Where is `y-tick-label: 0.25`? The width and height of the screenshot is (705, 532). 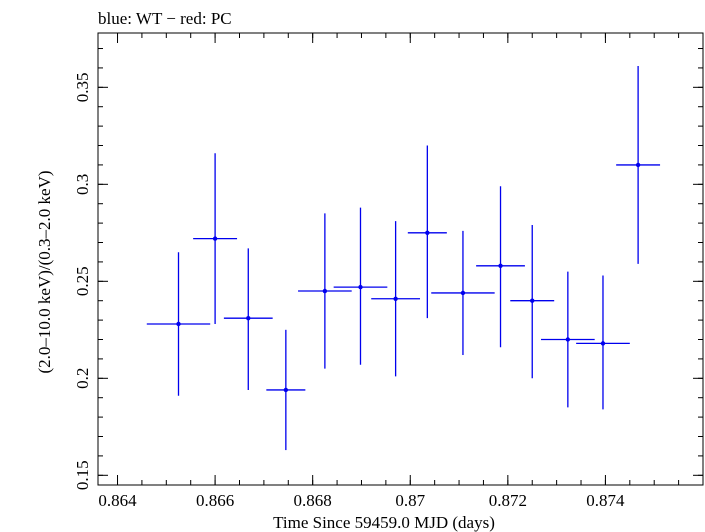
y-tick-label: 0.25 is located at coordinates (82, 281).